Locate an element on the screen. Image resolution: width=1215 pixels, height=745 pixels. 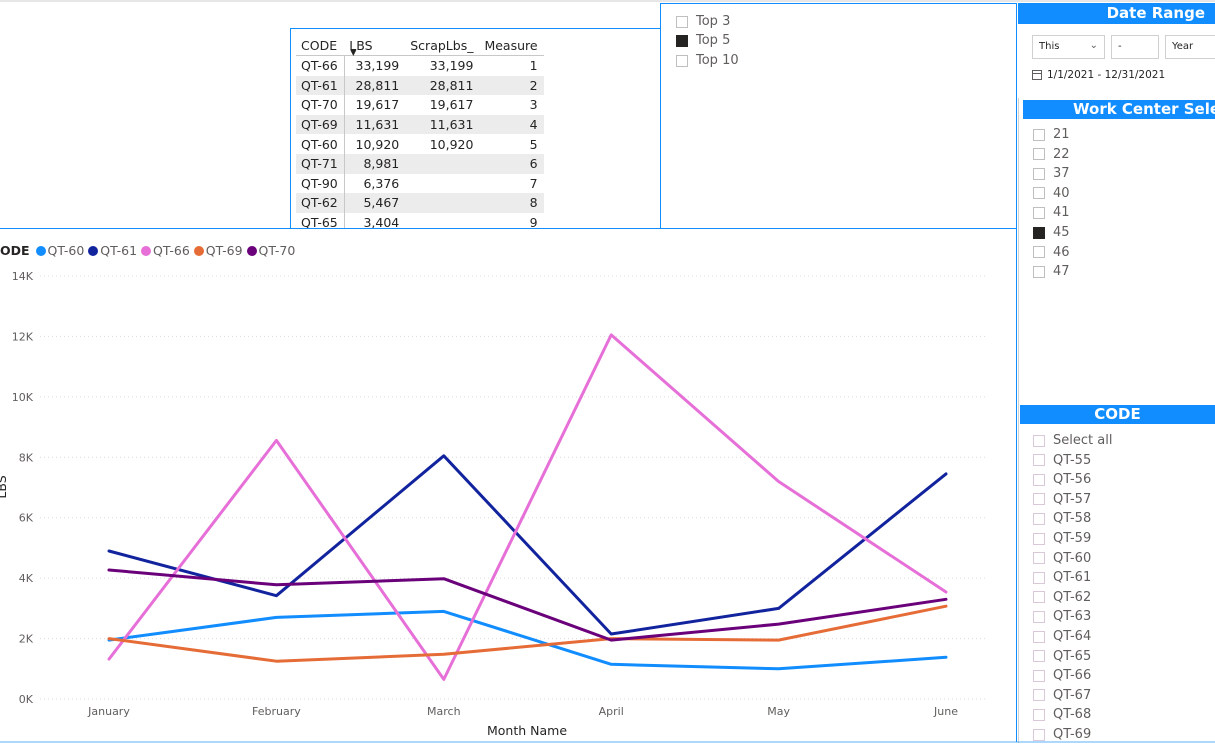
code-item: QT-56 is located at coordinates (1062, 479).